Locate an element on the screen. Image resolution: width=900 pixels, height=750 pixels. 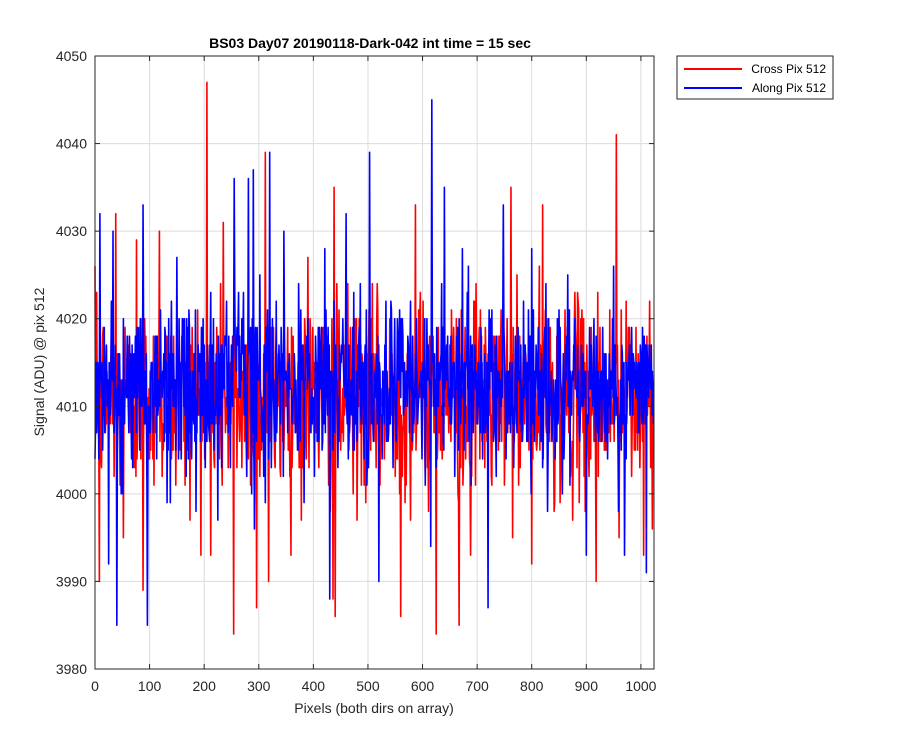
x-tick-label: 900 is located at coordinates (587, 686).